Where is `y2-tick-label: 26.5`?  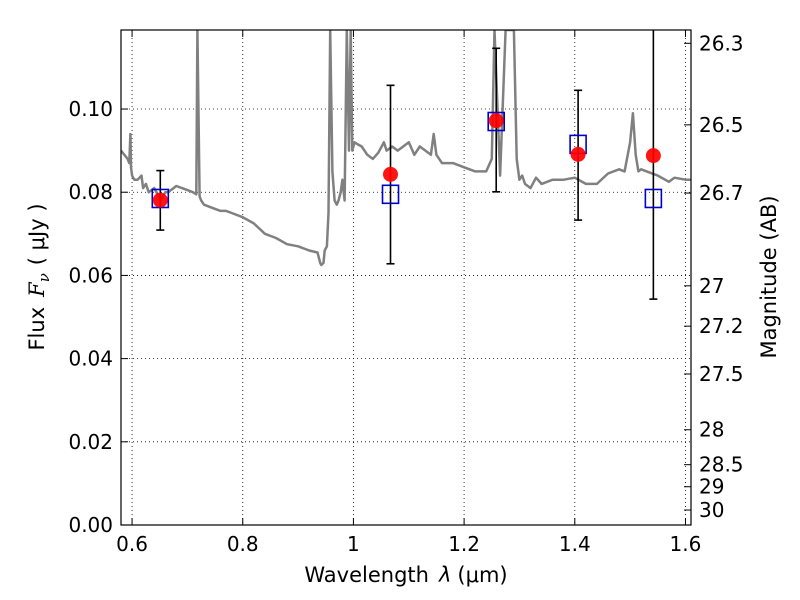
y2-tick-label: 26.5 is located at coordinates (721, 125).